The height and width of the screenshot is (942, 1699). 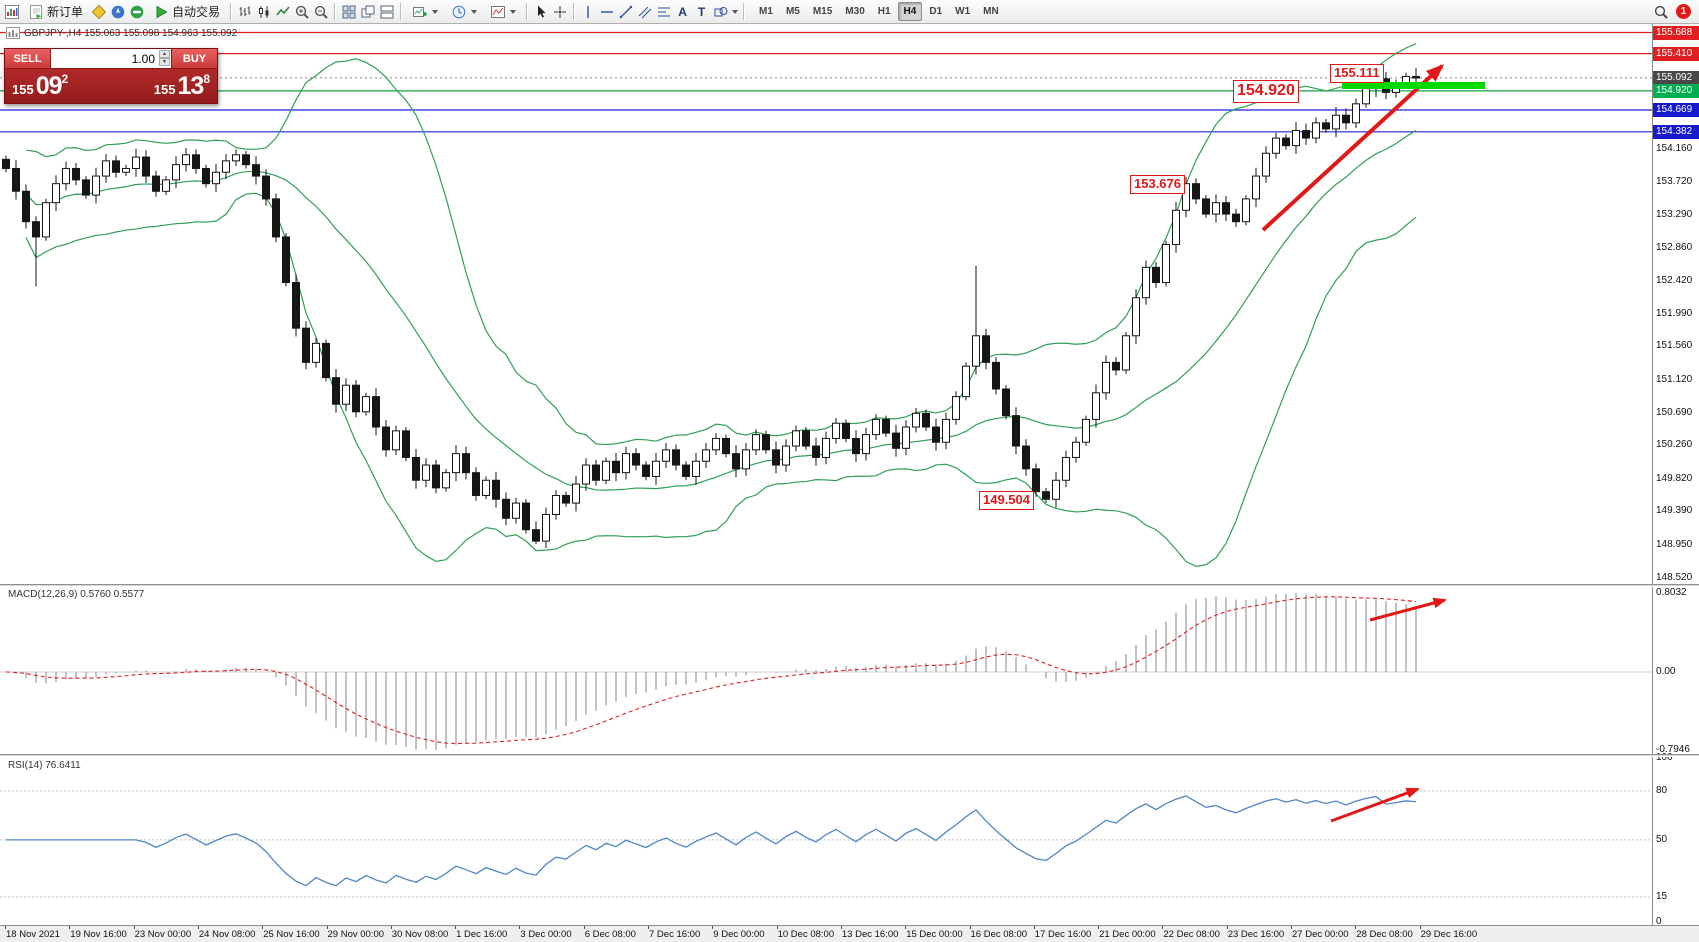 I want to click on price-label: 154.160, so click(x=1674, y=148).